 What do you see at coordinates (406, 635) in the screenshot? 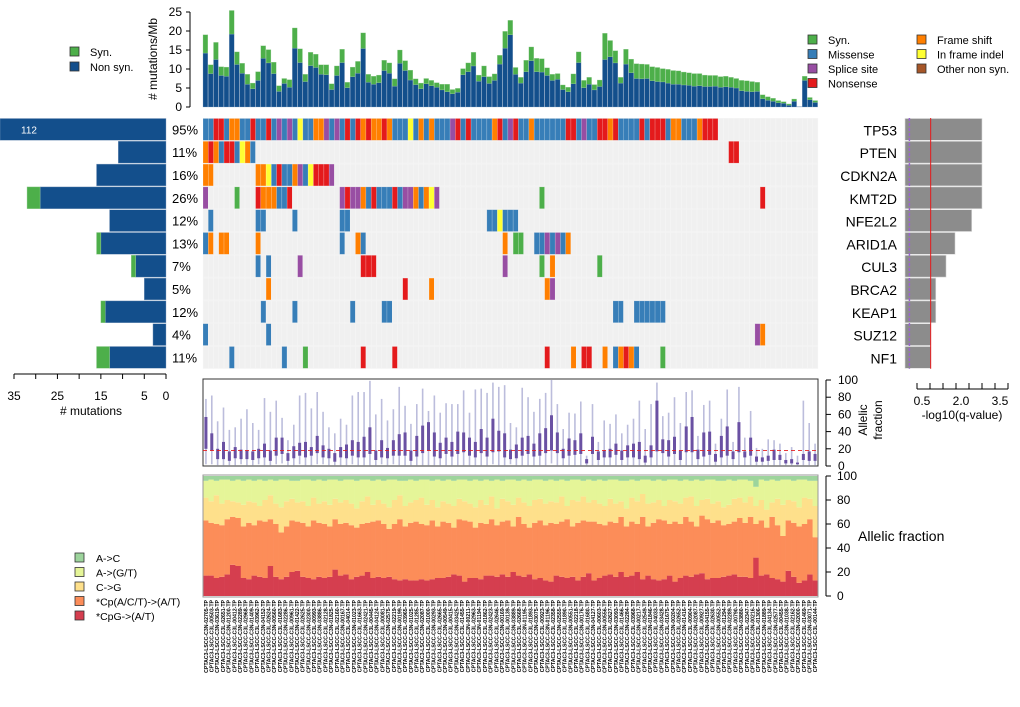
I see `sample-label: CPTAC3-LSCC-C3L-03965-TP` at bounding box center [406, 635].